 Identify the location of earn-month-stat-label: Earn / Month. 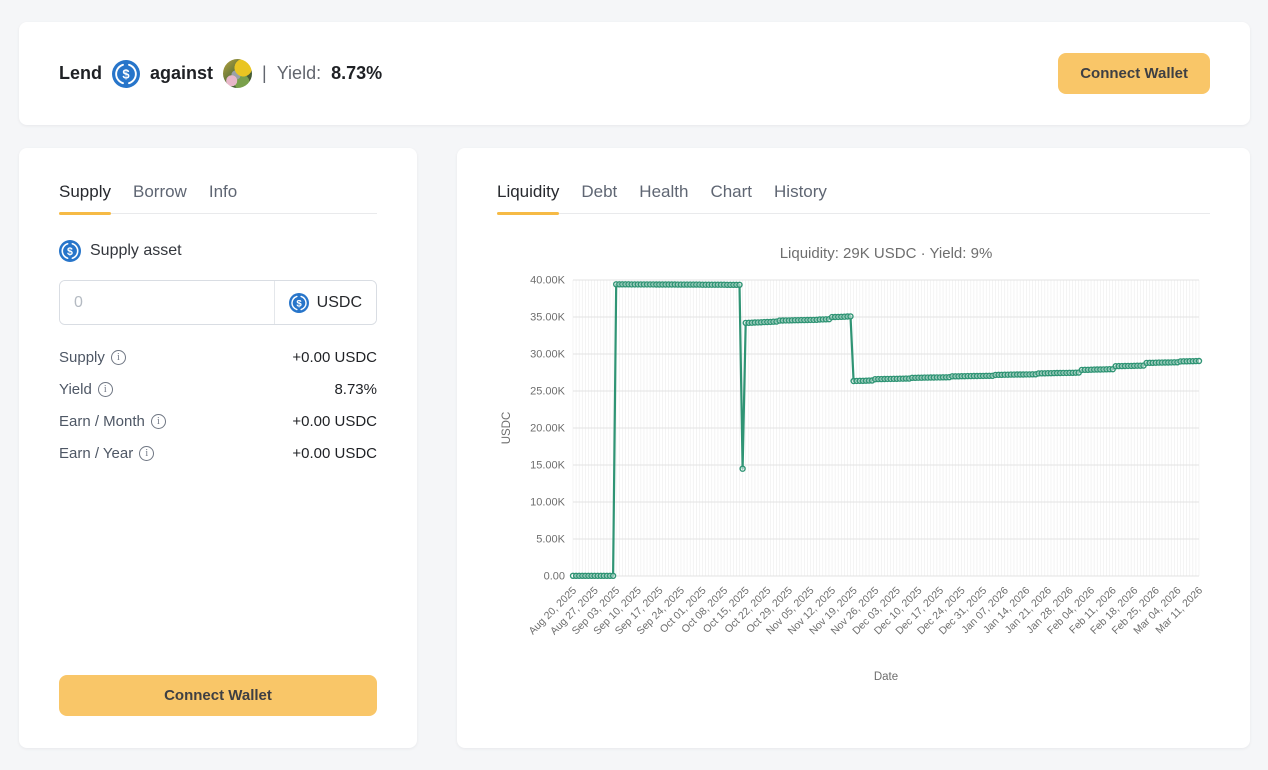
(102, 421).